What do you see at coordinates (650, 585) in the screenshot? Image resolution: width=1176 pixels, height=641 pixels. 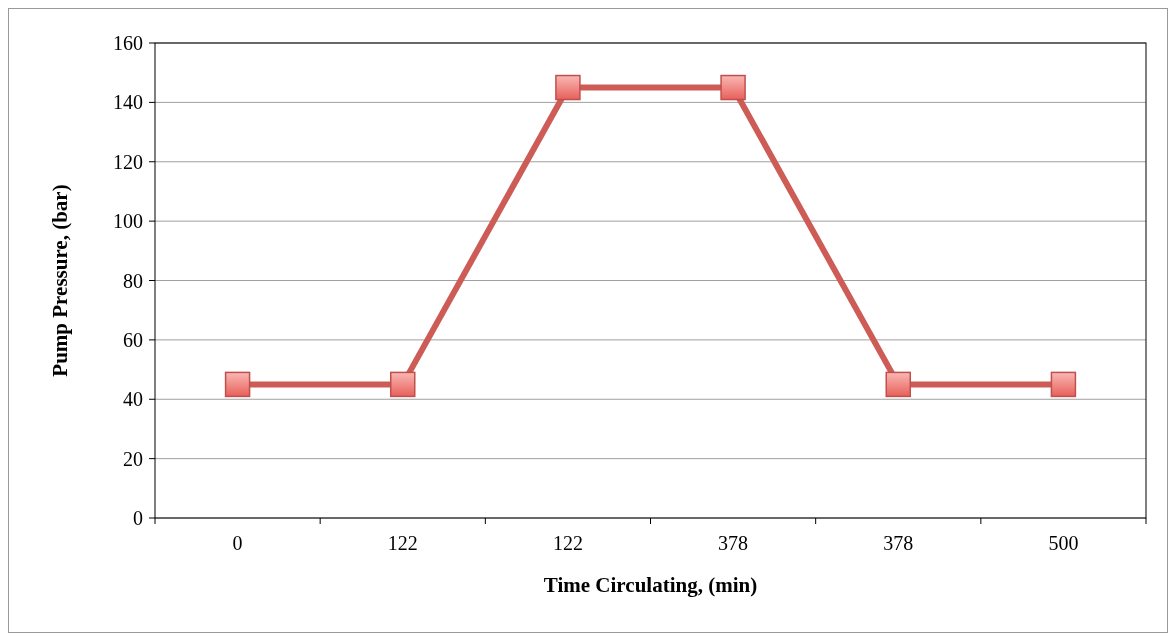 I see `x-axis-title: Time Circulating, (min)` at bounding box center [650, 585].